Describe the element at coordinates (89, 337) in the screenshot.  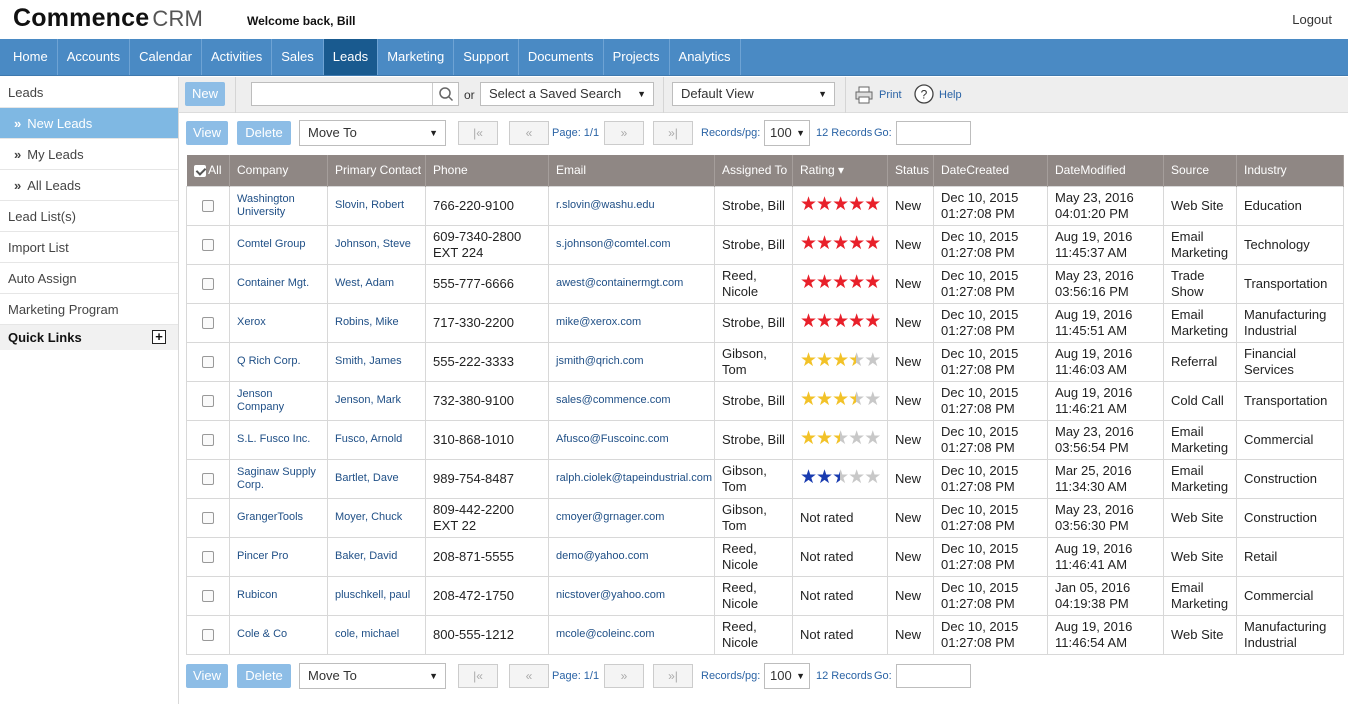
I see `quick-links-header: Quick Links +` at that location.